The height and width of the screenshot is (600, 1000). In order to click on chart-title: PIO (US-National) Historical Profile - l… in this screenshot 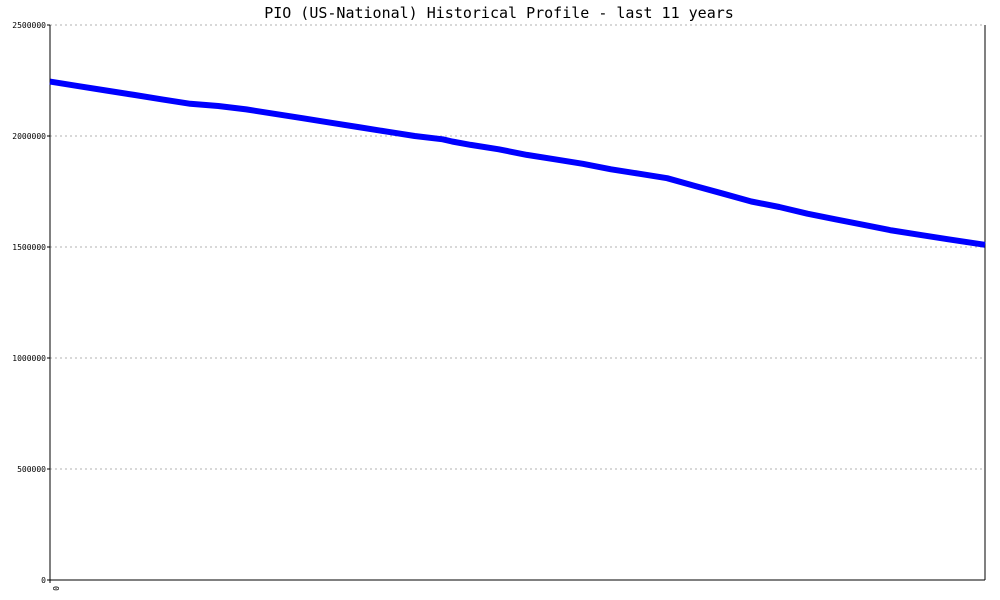, I will do `click(499, 13)`.